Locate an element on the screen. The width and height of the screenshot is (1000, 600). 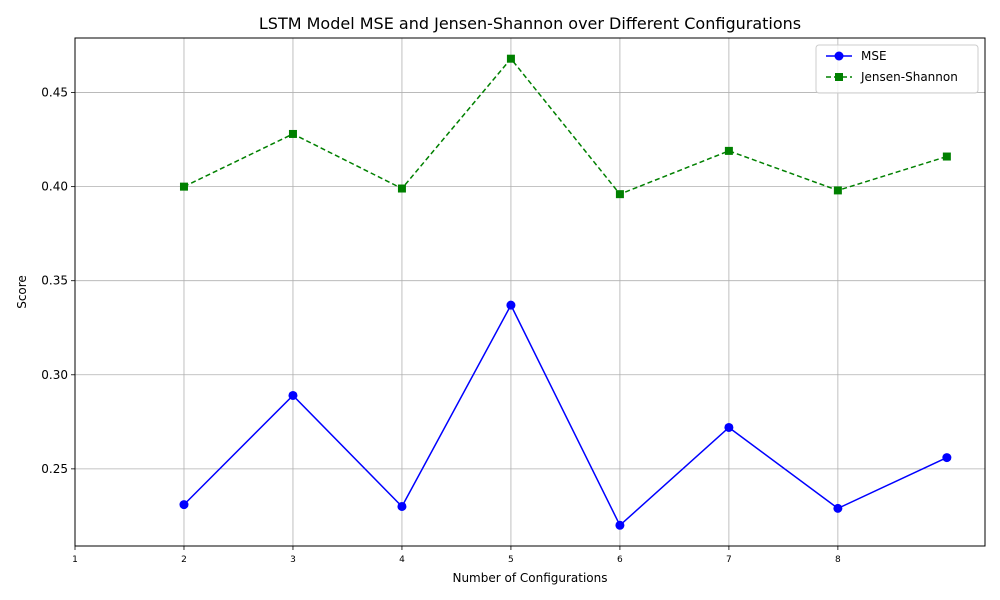
x-tick-label: 7 is located at coordinates (729, 560).